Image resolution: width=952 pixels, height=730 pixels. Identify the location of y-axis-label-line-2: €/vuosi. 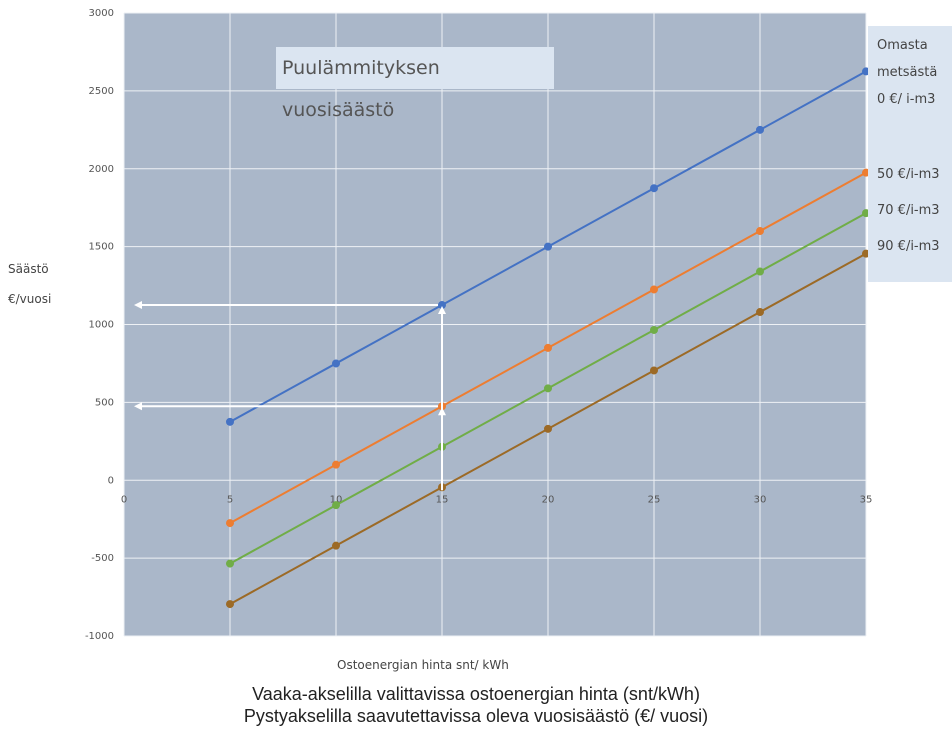
(30, 299).